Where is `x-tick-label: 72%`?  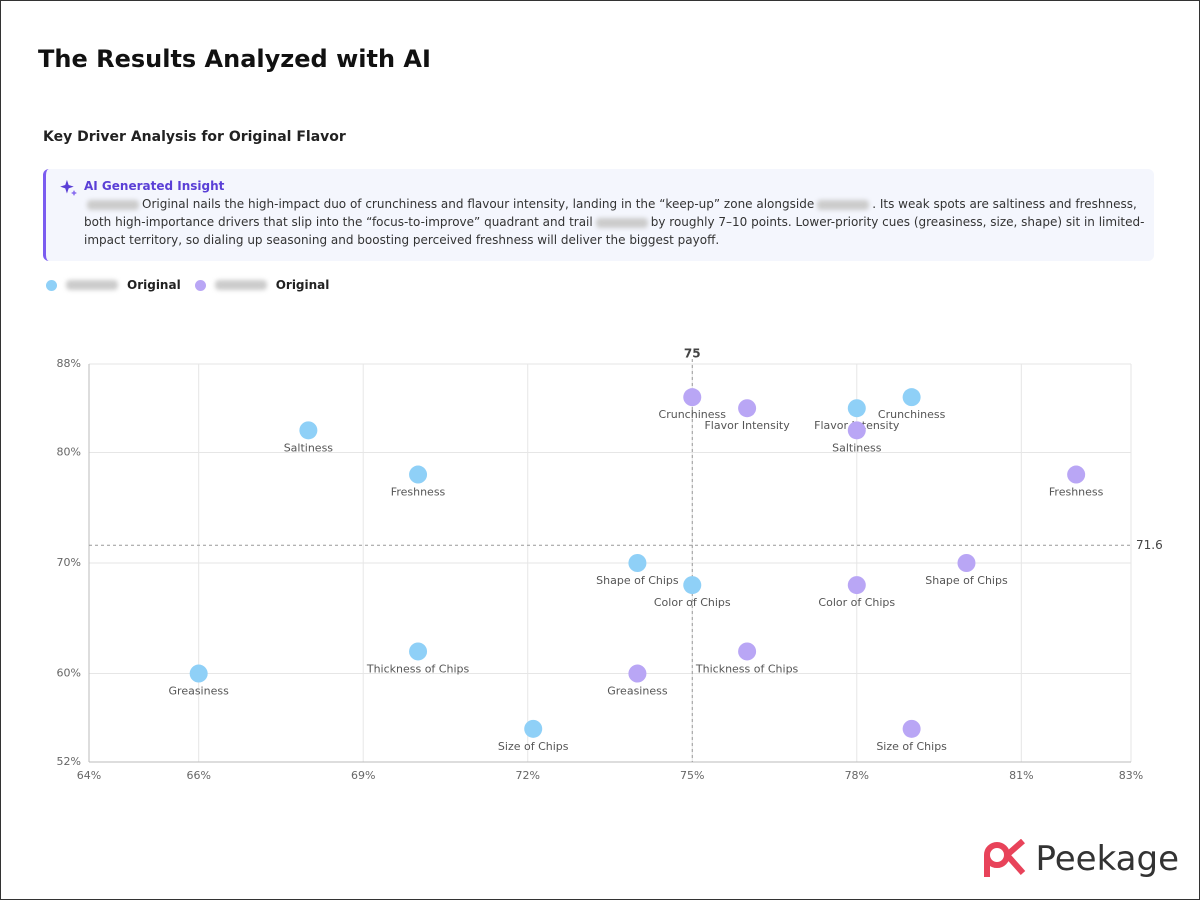 x-tick-label: 72% is located at coordinates (528, 775).